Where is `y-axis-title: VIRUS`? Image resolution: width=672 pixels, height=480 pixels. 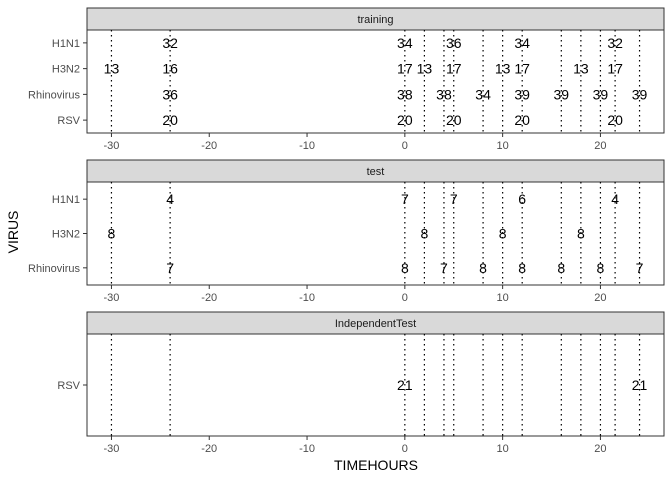
y-axis-title: VIRUS is located at coordinates (13, 232).